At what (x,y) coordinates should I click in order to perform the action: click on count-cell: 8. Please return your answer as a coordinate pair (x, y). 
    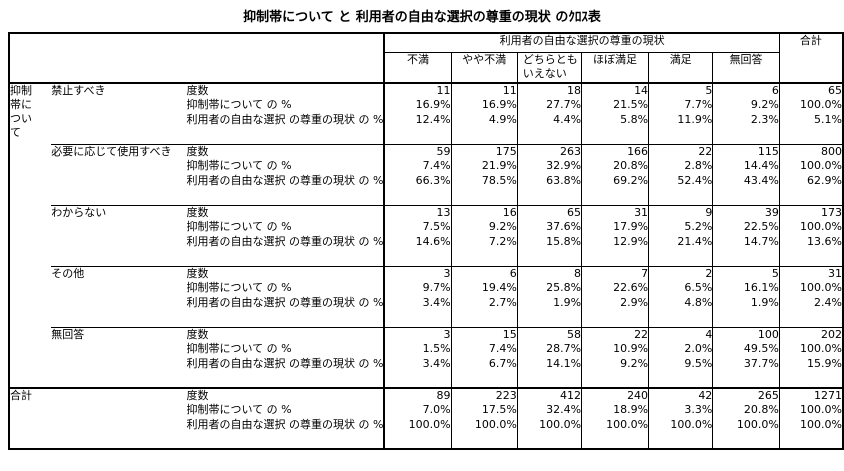
    Looking at the image, I should click on (549, 273).